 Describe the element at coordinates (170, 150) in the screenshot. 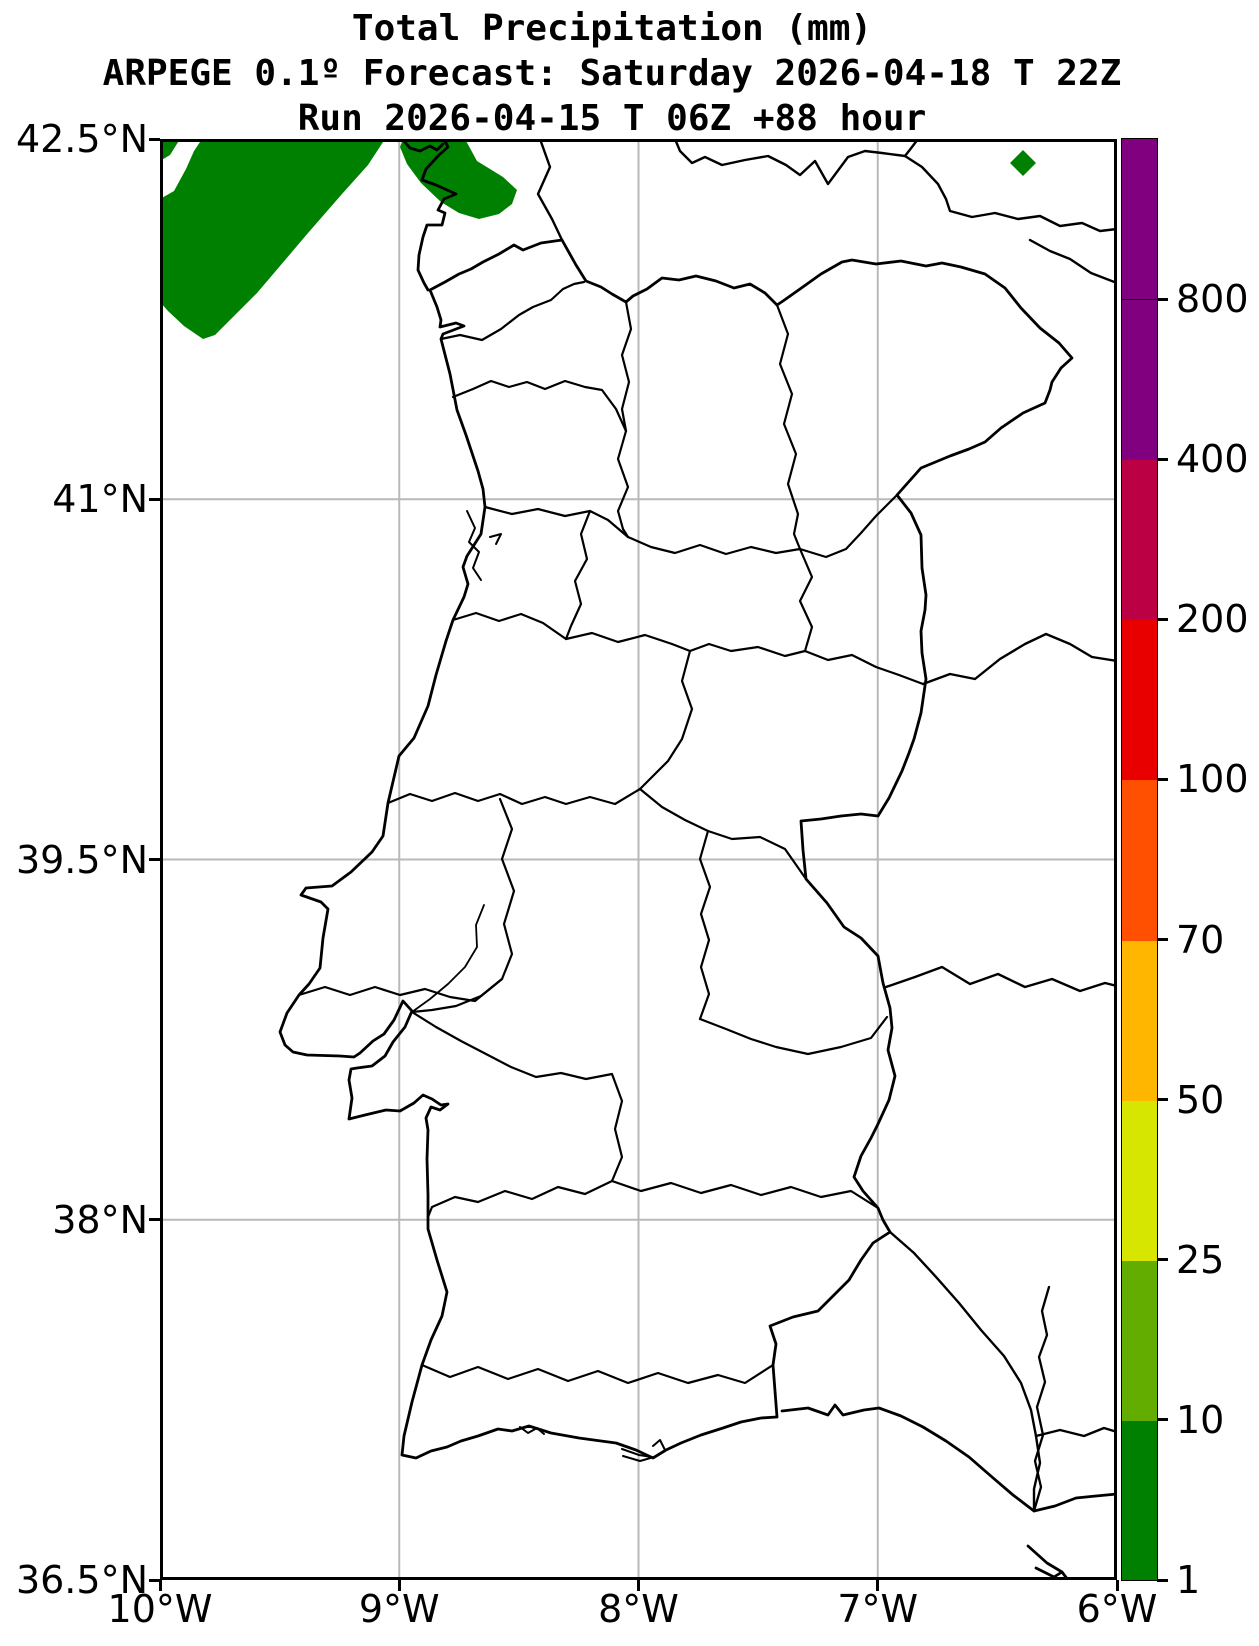

I see `precip-blob-nw-corner` at that location.